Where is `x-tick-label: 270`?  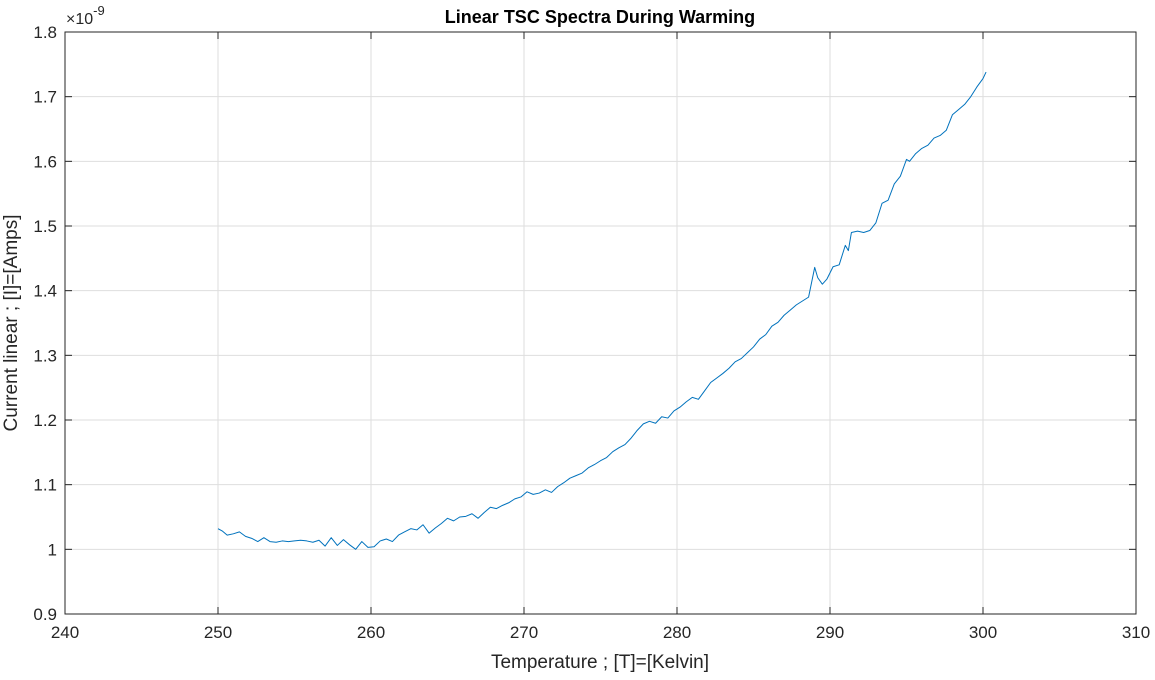
x-tick-label: 270 is located at coordinates (524, 632).